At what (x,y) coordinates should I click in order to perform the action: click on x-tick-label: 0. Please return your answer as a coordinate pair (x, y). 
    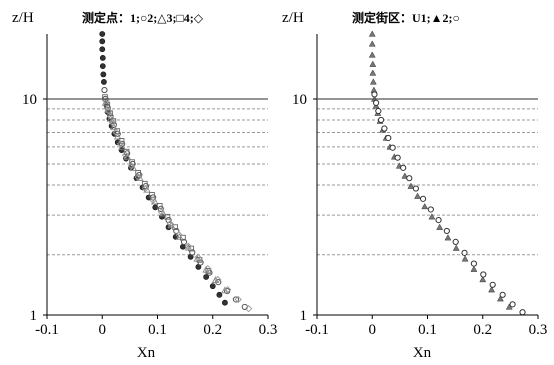
    Looking at the image, I should click on (373, 330).